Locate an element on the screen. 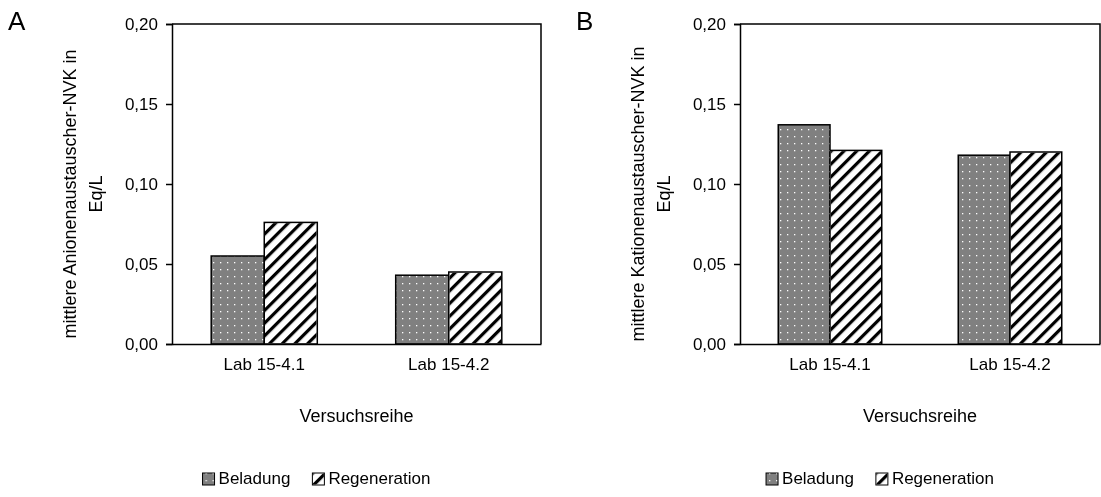 This screenshot has width=1101, height=497. chart-title: A is located at coordinates (17, 21).